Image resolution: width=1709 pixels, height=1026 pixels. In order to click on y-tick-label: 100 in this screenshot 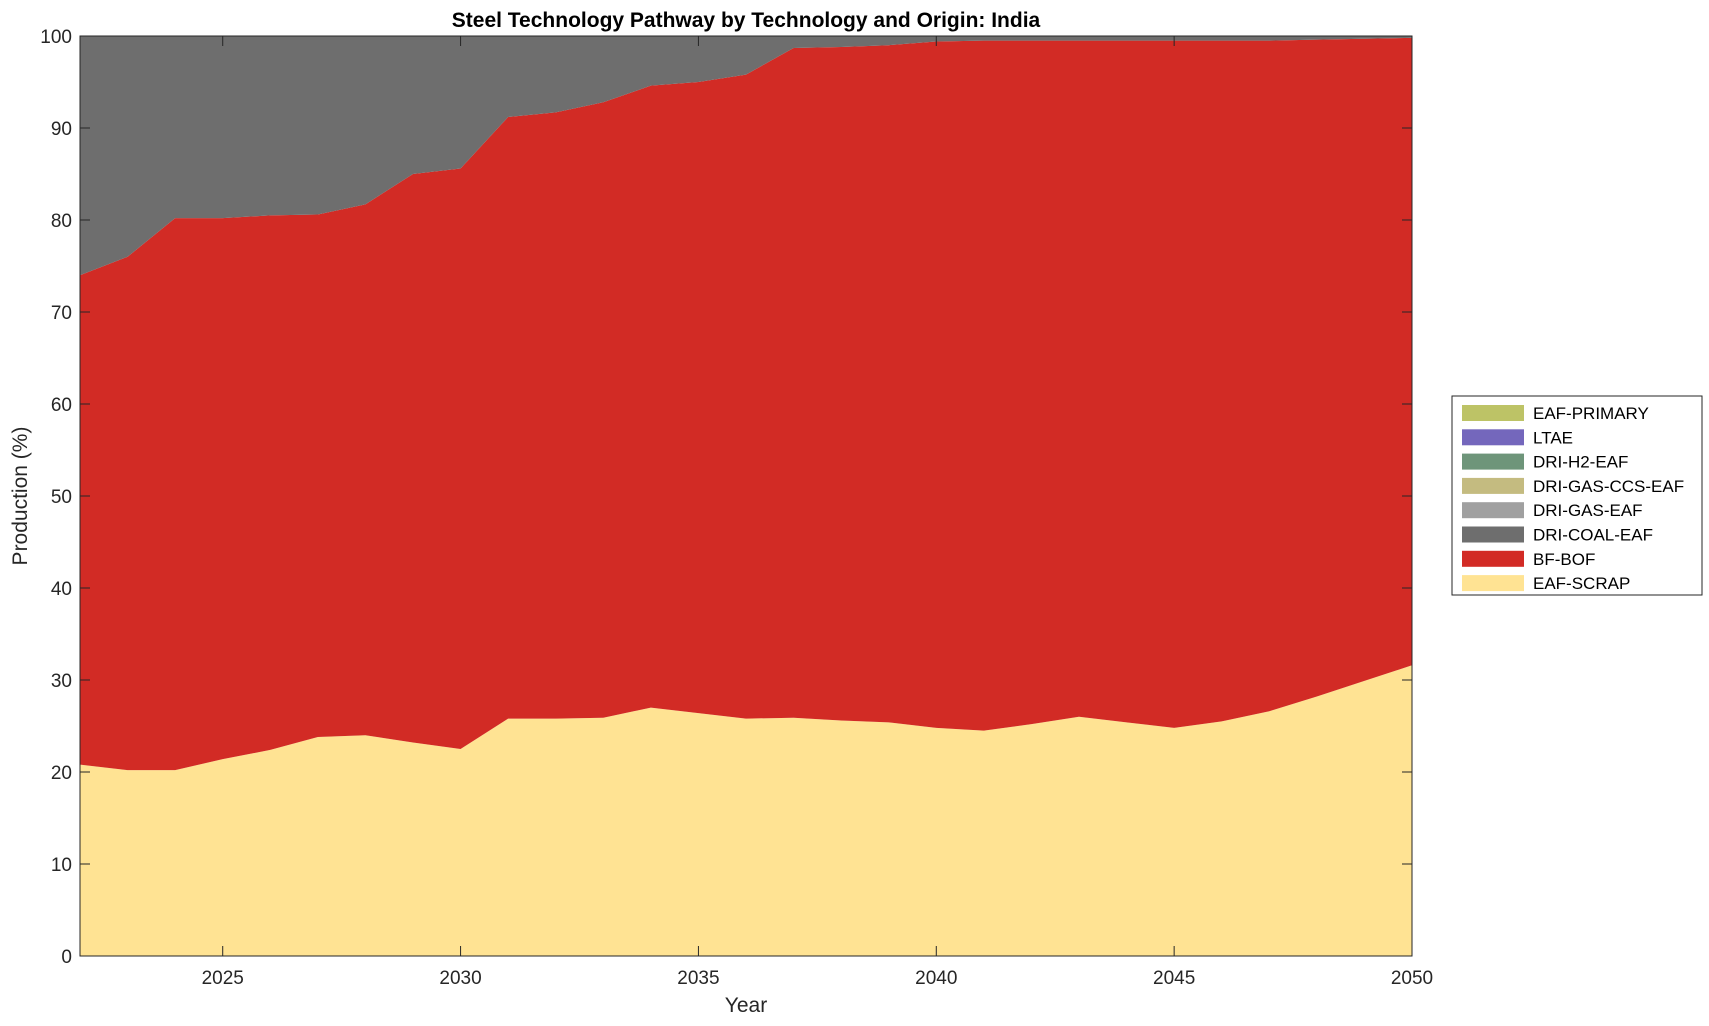, I will do `click(56, 37)`.